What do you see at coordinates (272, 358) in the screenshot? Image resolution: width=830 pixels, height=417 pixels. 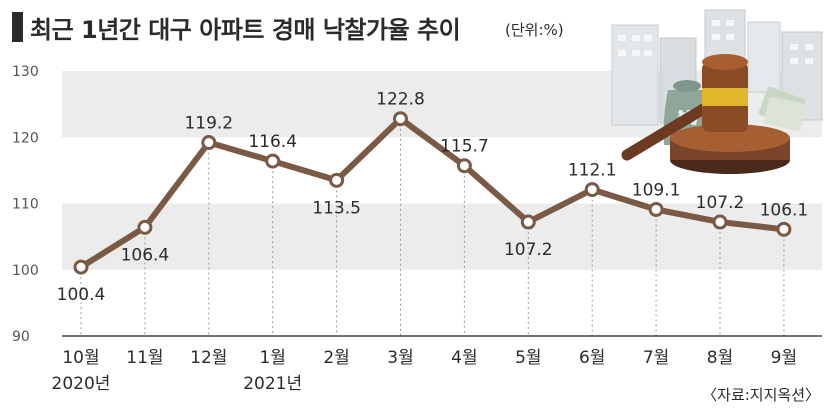 I see `x-tick-label: 1월` at bounding box center [272, 358].